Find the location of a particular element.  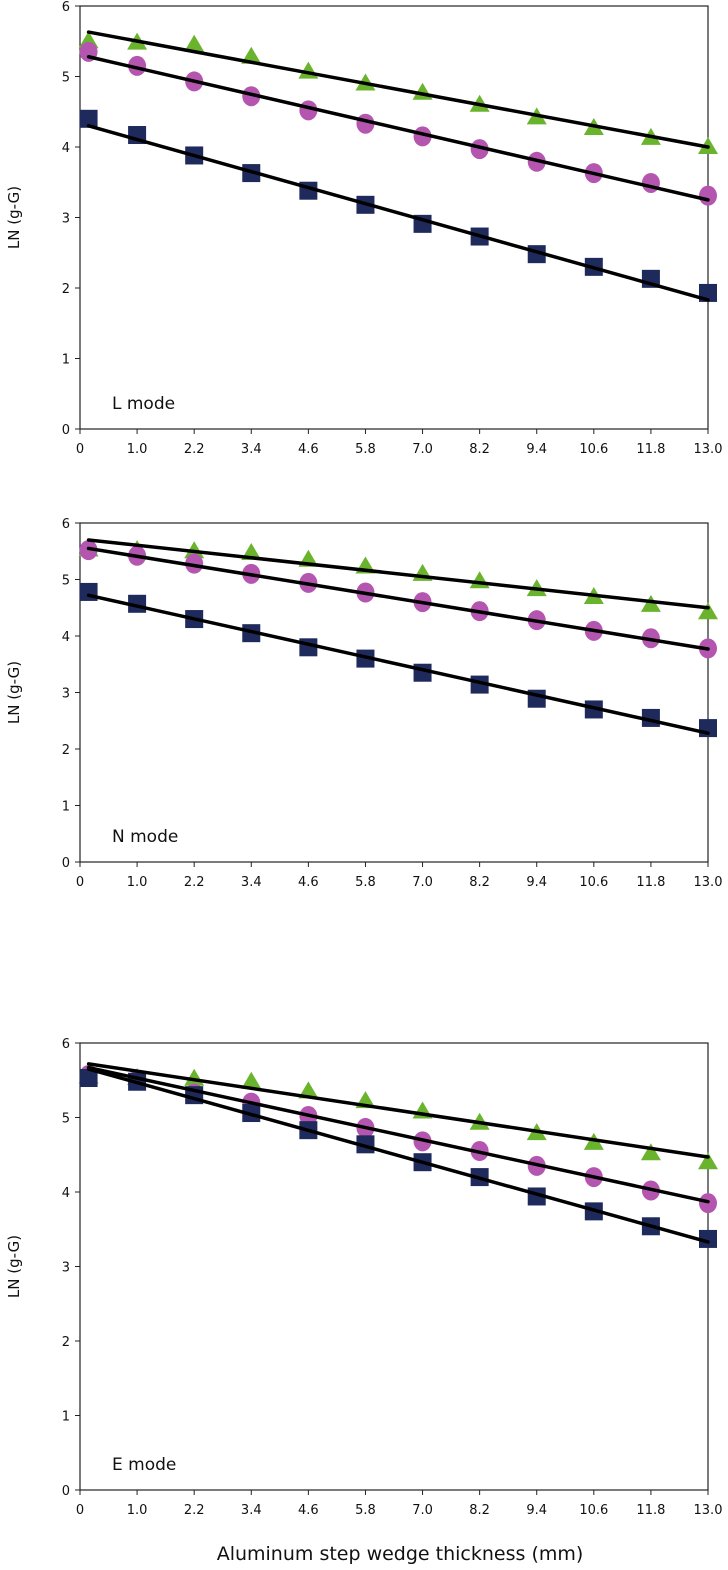

x-axis-label: Aluminum step wedge thickness (mm) is located at coordinates (400, 1554).